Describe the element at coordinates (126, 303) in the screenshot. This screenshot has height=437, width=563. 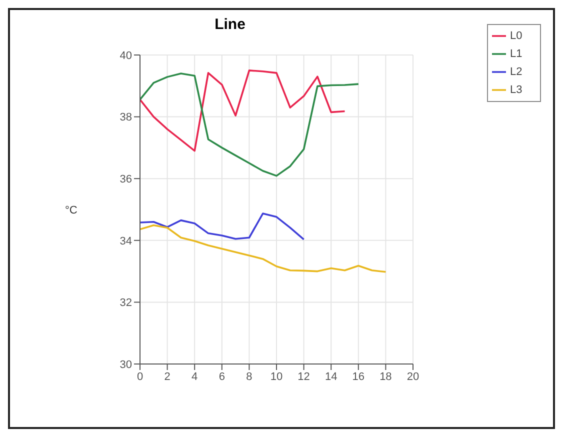
I see `y-tick-label: 32` at that location.